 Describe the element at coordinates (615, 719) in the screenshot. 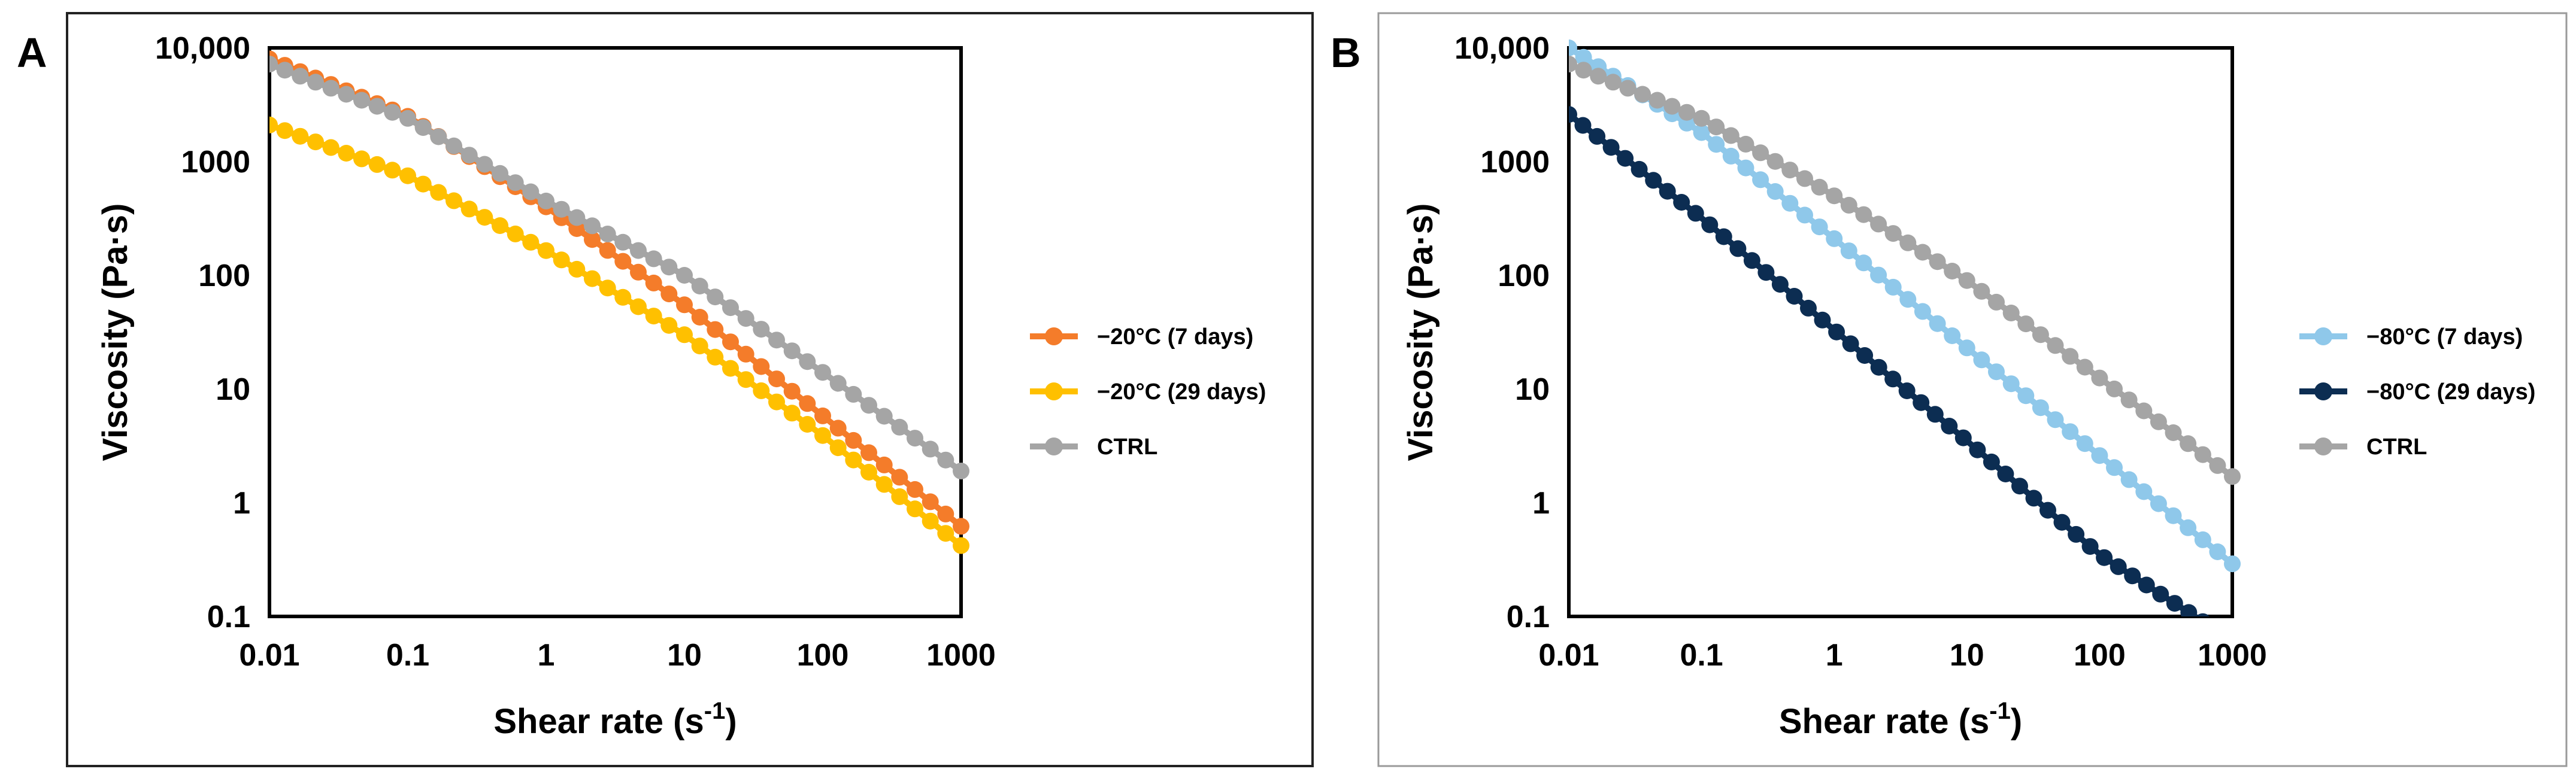

I see `panel-a-x-axis-label: Shear rate (s-1)` at that location.